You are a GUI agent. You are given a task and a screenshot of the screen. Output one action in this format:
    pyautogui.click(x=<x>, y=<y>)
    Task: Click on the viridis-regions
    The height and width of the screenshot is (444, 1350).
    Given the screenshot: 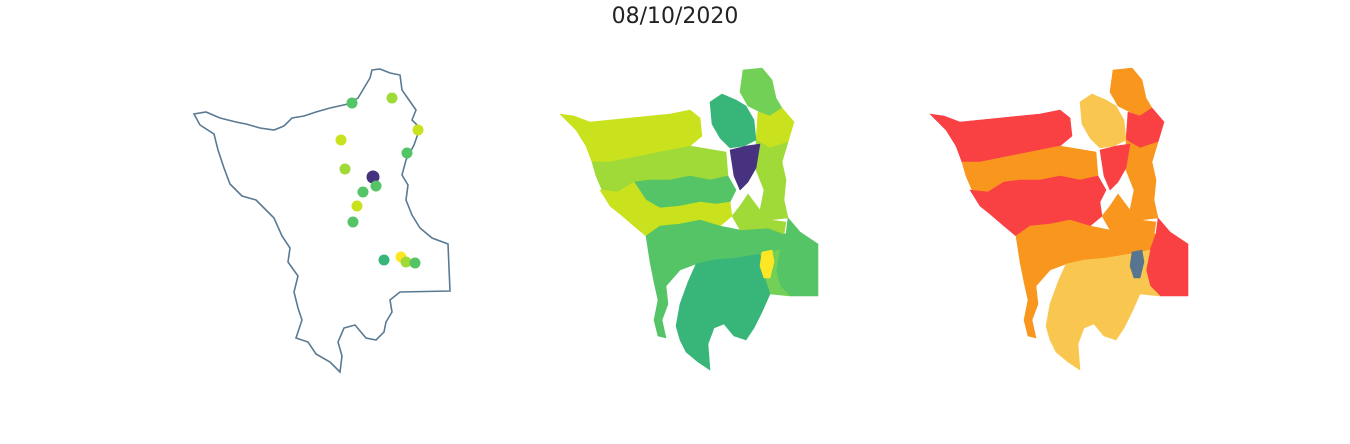 What is the action you would take?
    pyautogui.click(x=689, y=219)
    